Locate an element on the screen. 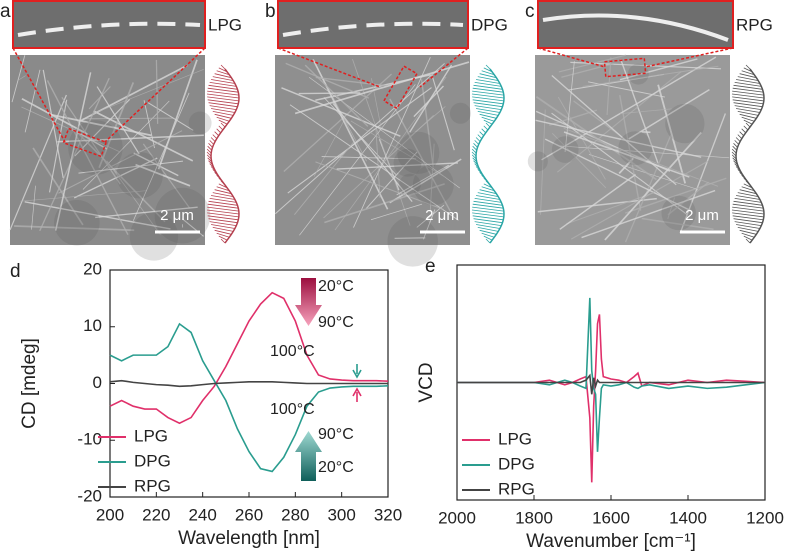  inset is located at coordinates (635, 24).